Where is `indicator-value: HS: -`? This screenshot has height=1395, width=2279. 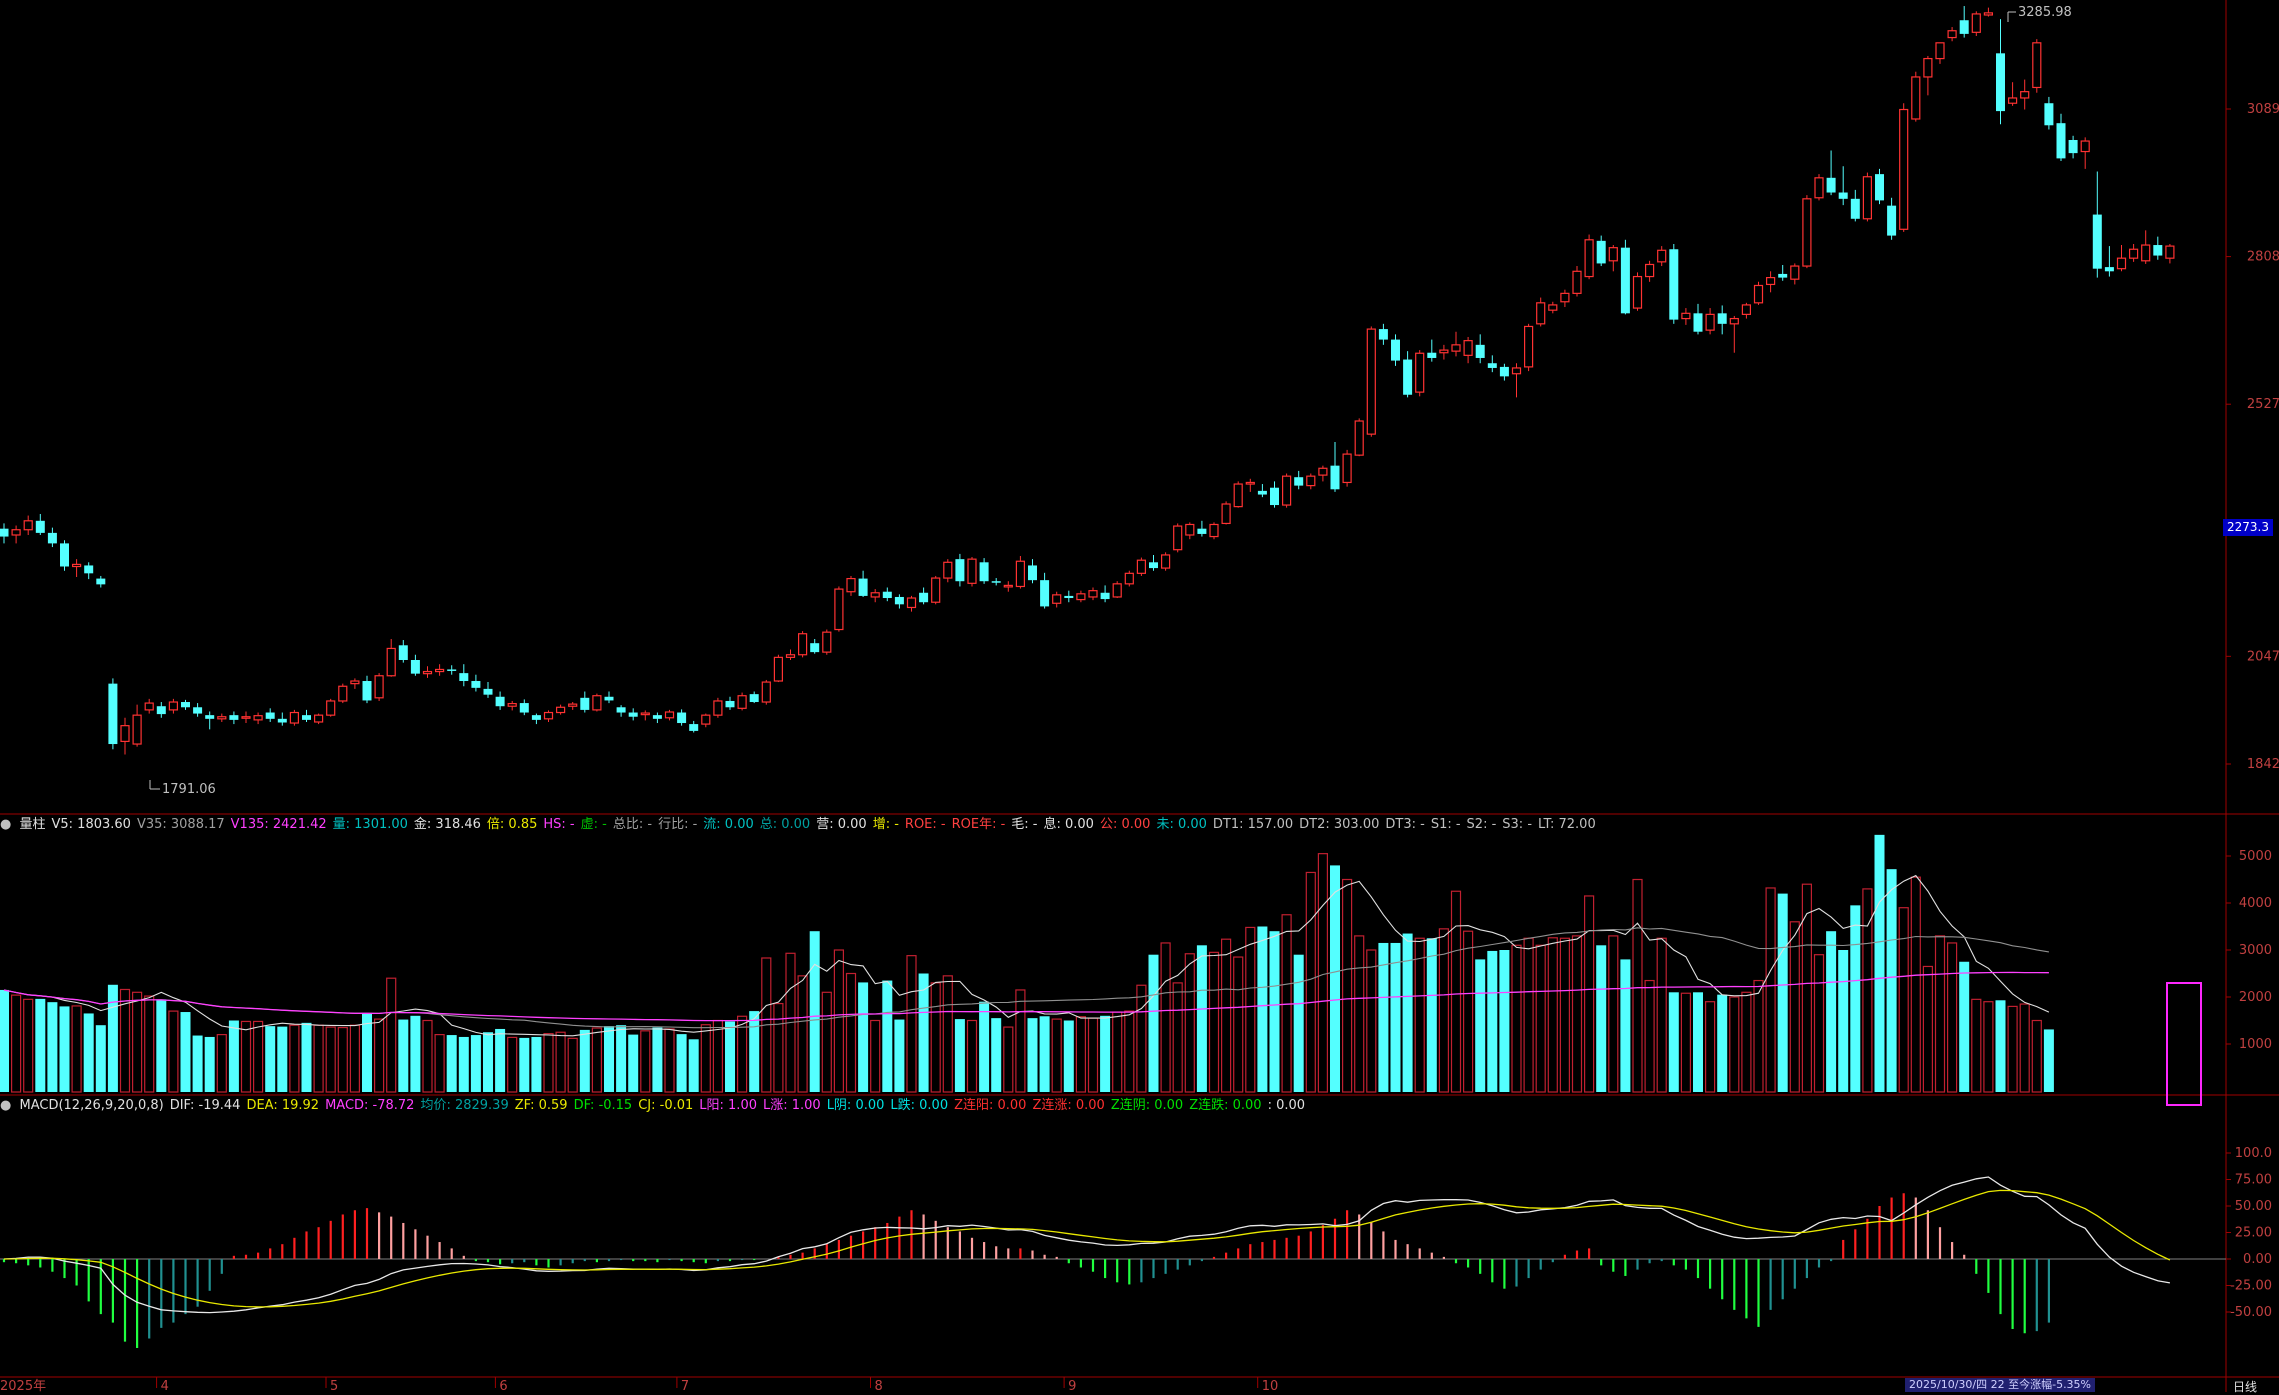 indicator-value: HS: - is located at coordinates (559, 824).